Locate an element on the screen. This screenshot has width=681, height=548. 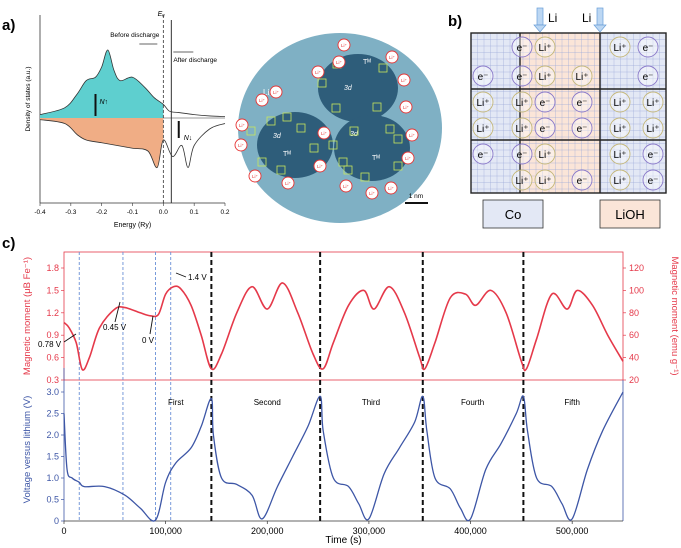
tm-label: Tᴹ is located at coordinates (287, 154).